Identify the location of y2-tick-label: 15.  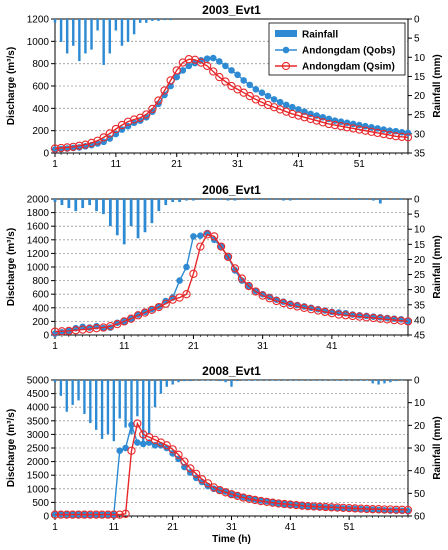
(420, 245).